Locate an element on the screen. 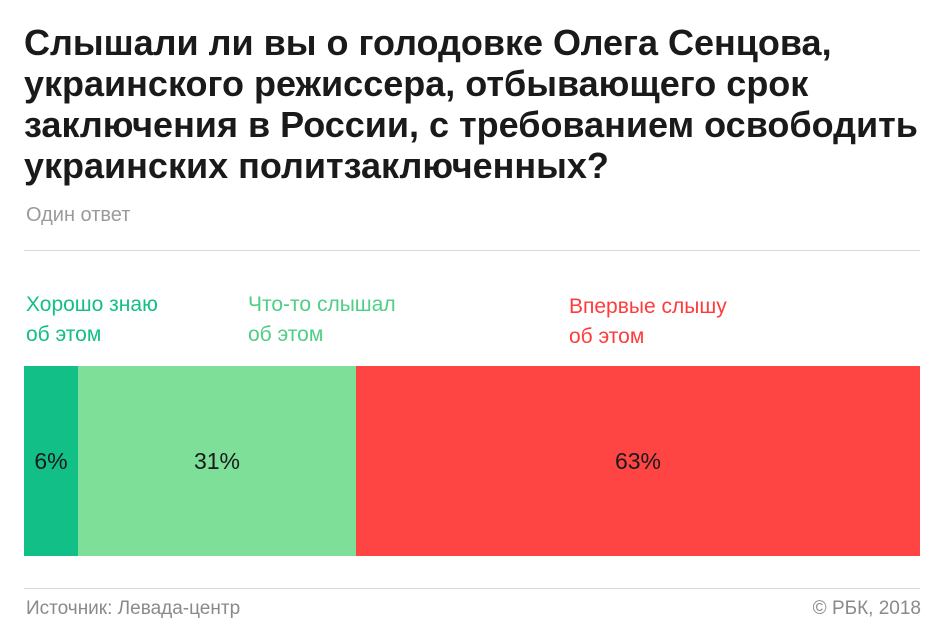  legend-label-line: Впервые слышу is located at coordinates (648, 306).